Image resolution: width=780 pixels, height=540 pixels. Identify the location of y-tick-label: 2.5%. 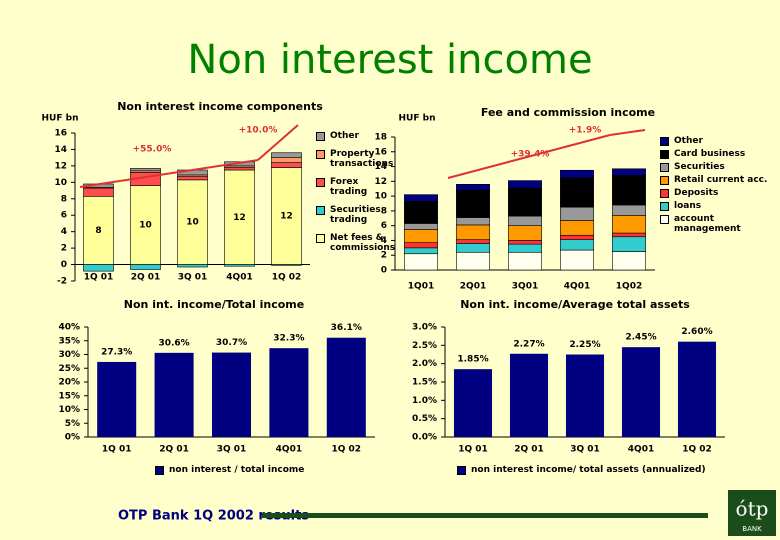
(424, 346).